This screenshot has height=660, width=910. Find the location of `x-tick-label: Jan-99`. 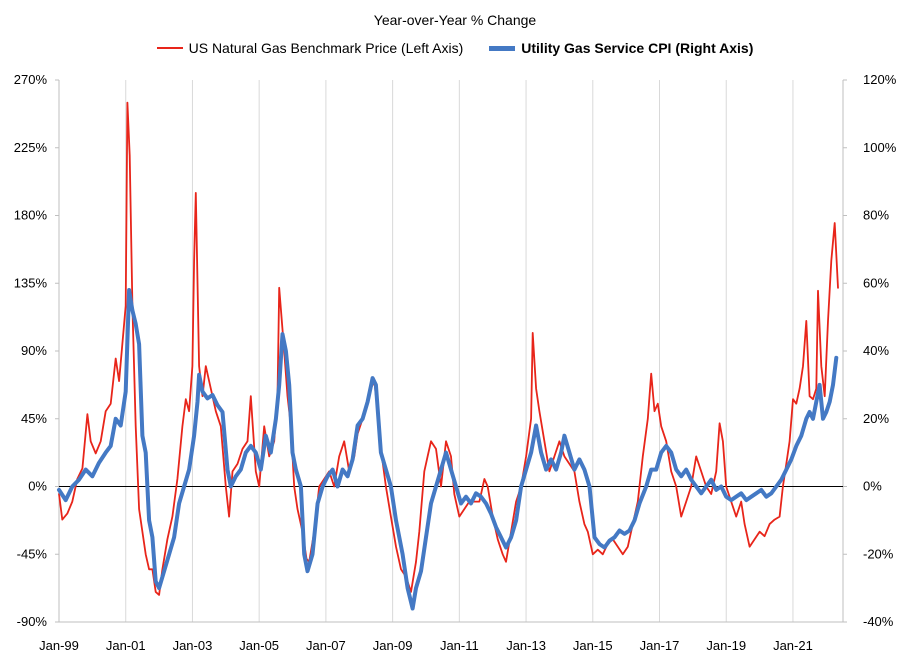

x-tick-label: Jan-99 is located at coordinates (59, 645).